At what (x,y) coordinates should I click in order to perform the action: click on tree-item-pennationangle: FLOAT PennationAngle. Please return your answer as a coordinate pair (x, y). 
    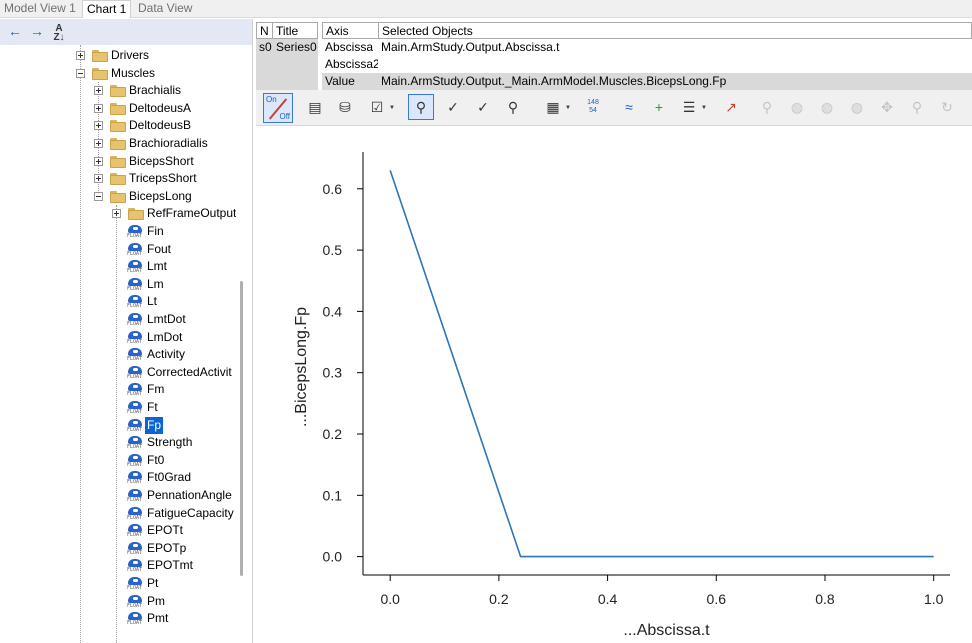
    Looking at the image, I should click on (118, 496).